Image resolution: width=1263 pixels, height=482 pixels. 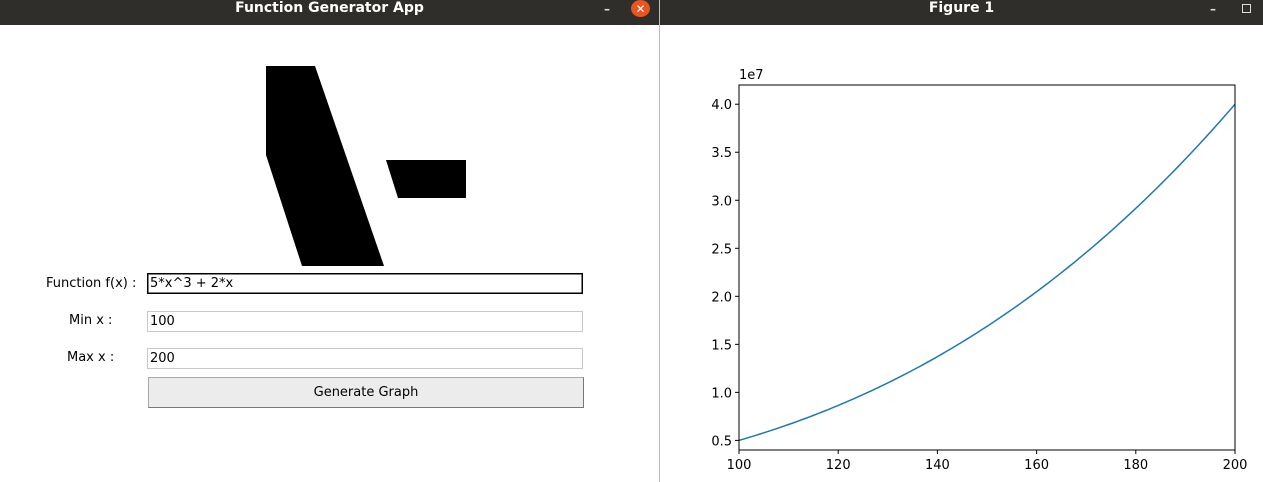 I want to click on y-offset-label: 1e7, so click(x=751, y=75).